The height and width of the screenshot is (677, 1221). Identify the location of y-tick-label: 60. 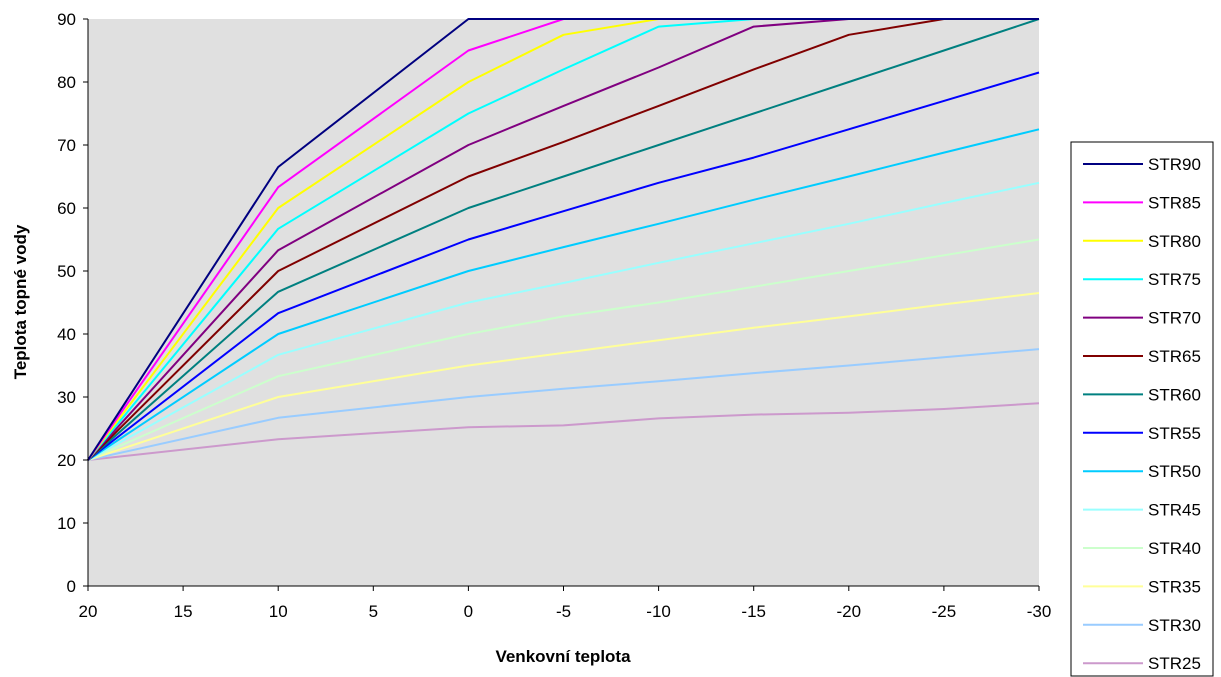
(66, 208).